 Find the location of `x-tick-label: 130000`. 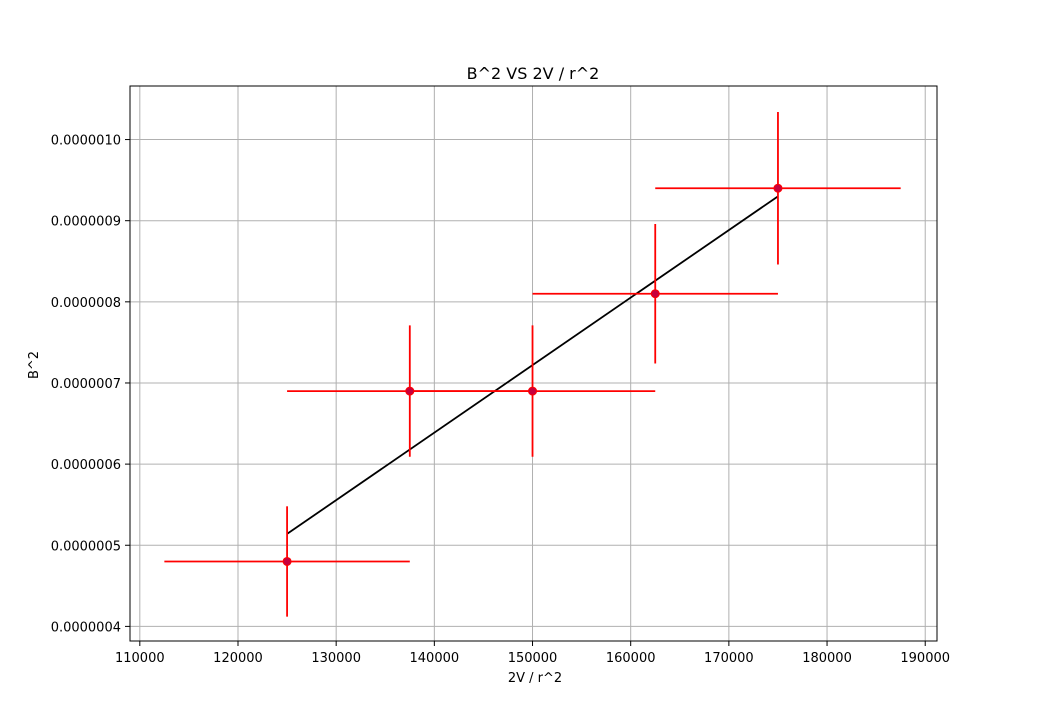

x-tick-label: 130000 is located at coordinates (336, 658).